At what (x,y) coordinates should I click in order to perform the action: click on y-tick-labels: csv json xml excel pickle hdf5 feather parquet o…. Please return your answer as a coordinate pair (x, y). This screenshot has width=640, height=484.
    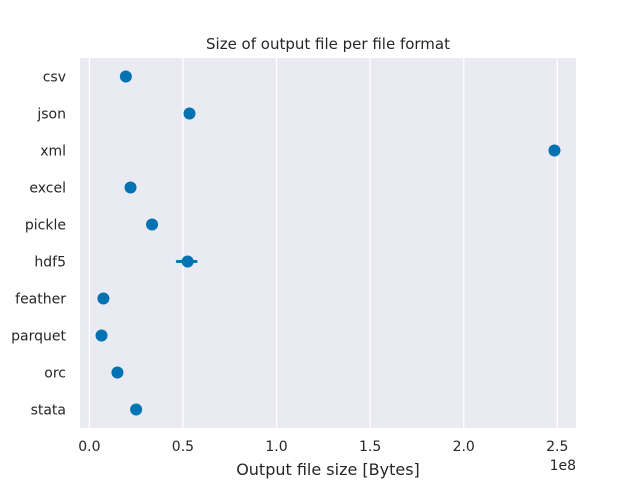
    Looking at the image, I should click on (38, 244).